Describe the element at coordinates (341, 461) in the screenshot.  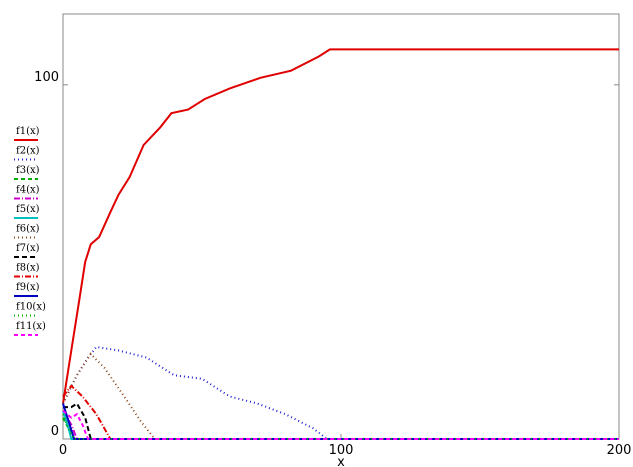
I see `x-axis-label: x` at that location.